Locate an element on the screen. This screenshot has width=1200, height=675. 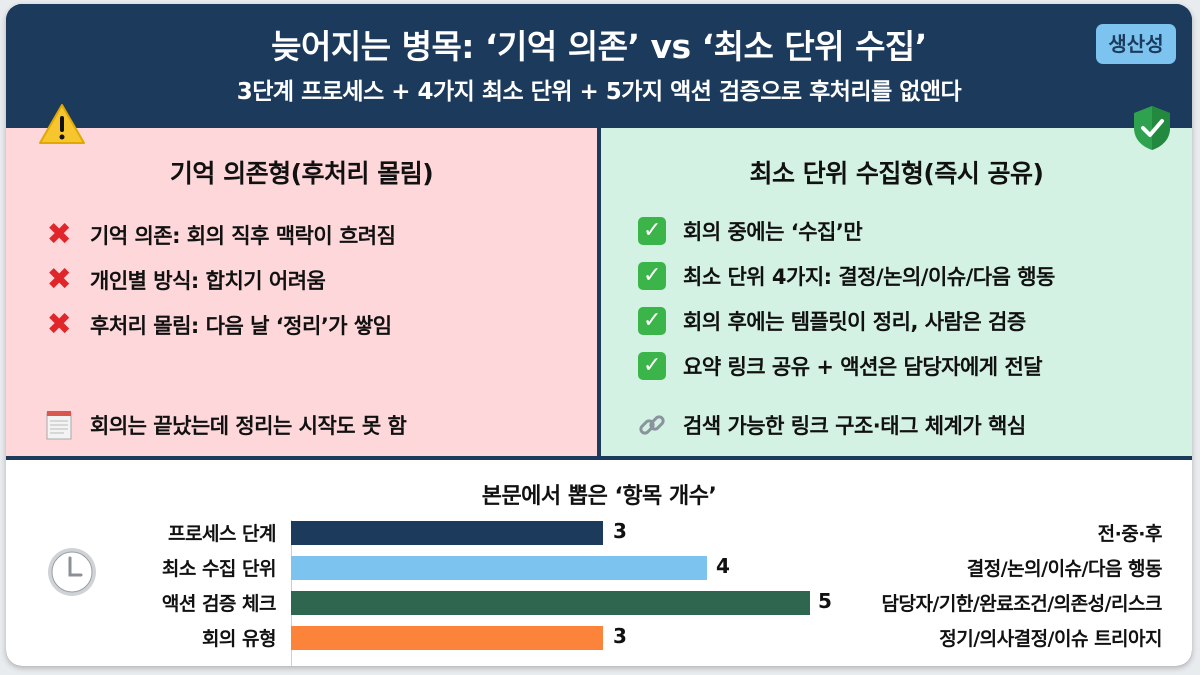
bar-label: 최소 수집 단위 is located at coordinates (219, 569).